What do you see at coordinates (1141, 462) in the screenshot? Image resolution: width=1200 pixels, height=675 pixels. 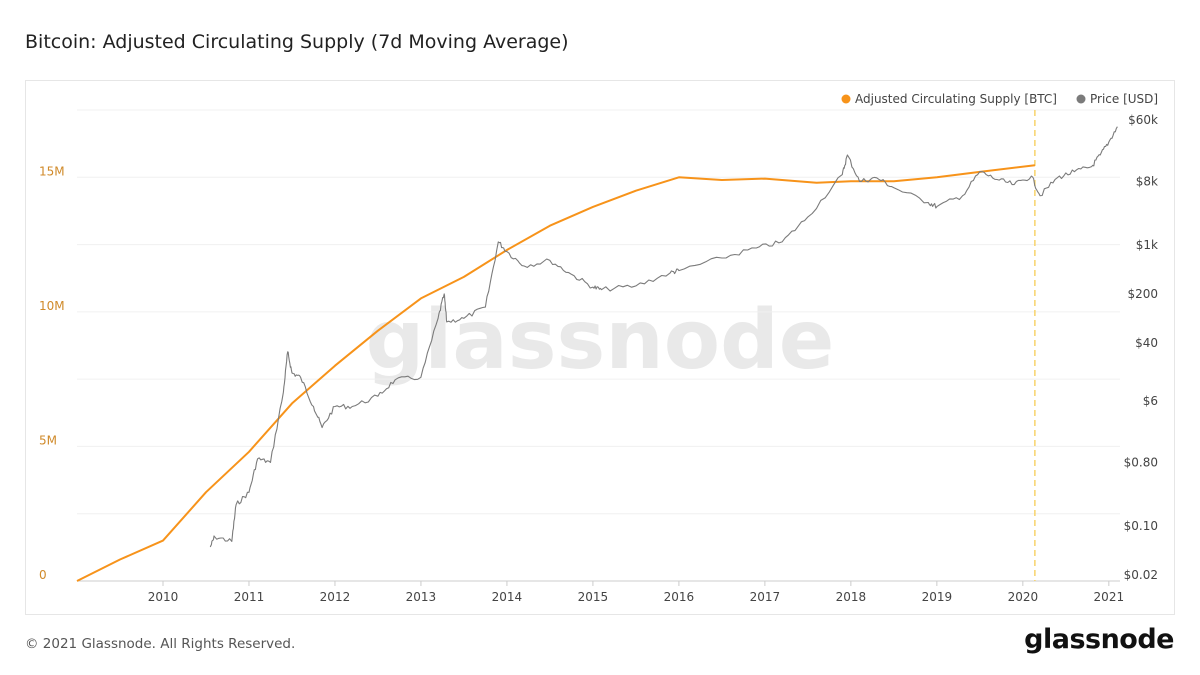 I see `right-axis-tick: $0.80` at bounding box center [1141, 462].